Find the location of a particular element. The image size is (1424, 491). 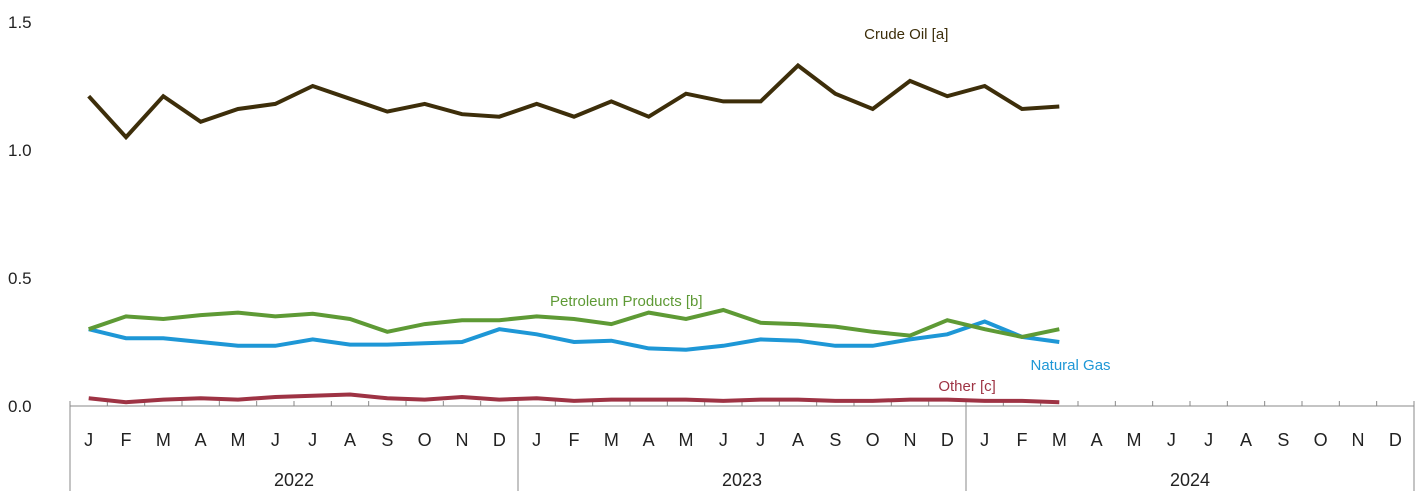

year-label: 2024 is located at coordinates (1190, 480).